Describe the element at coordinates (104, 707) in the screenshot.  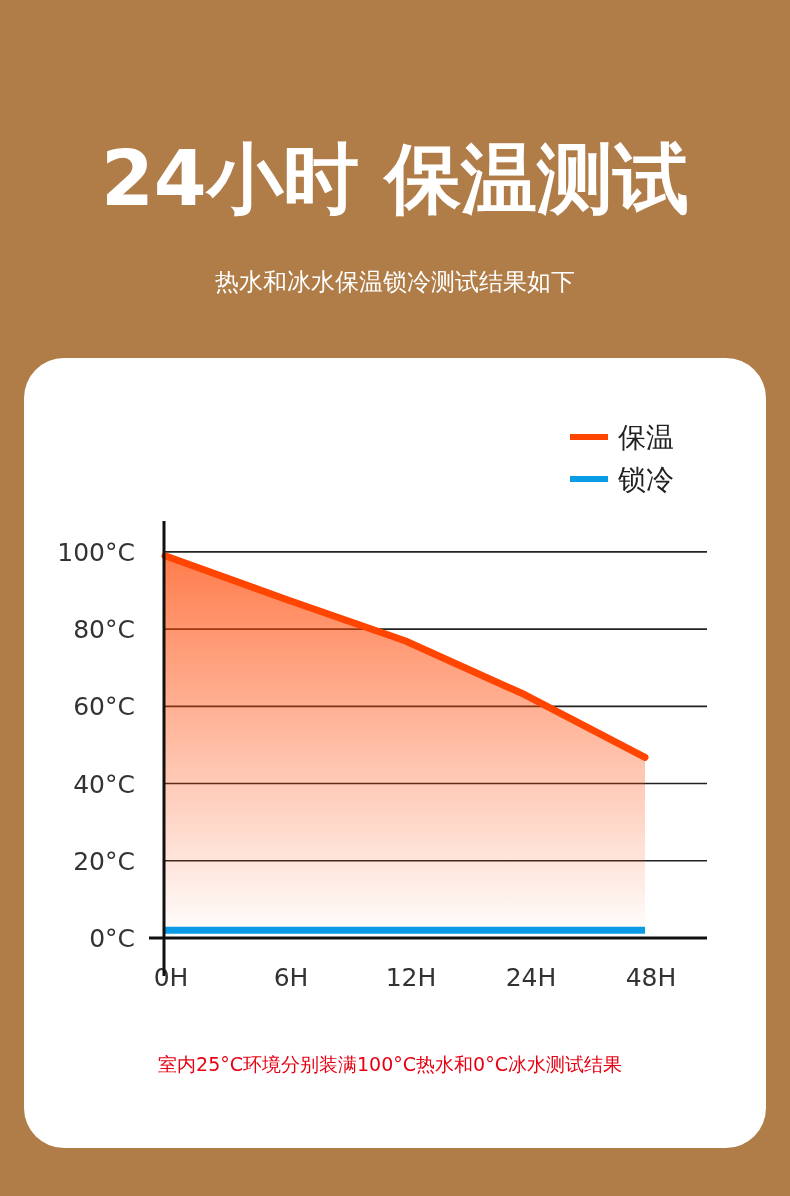
I see `y-tick-label: 60°C` at that location.